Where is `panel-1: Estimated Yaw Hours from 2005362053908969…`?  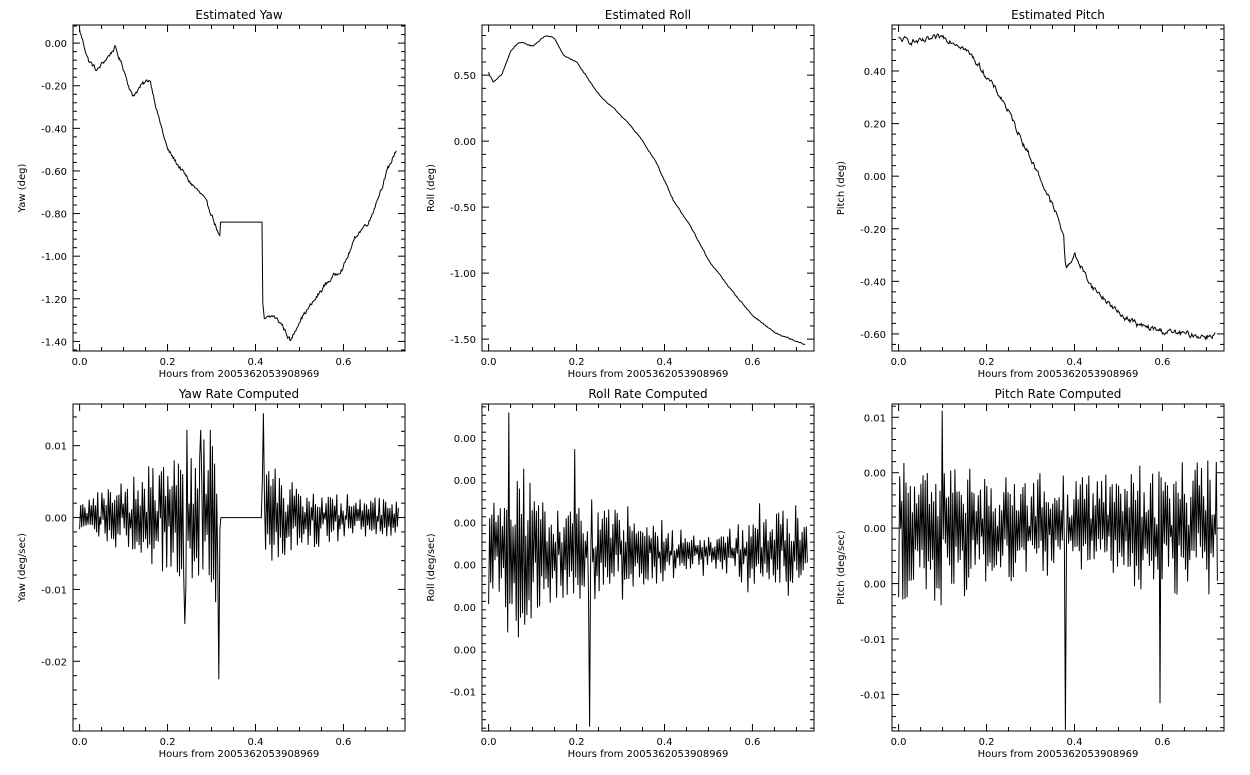
panel-1: Estimated Yaw Hours from 2005362053908969… is located at coordinates (211, 194).